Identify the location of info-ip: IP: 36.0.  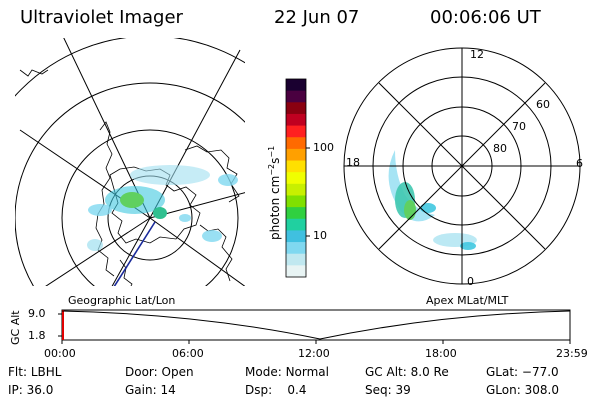
(31, 390).